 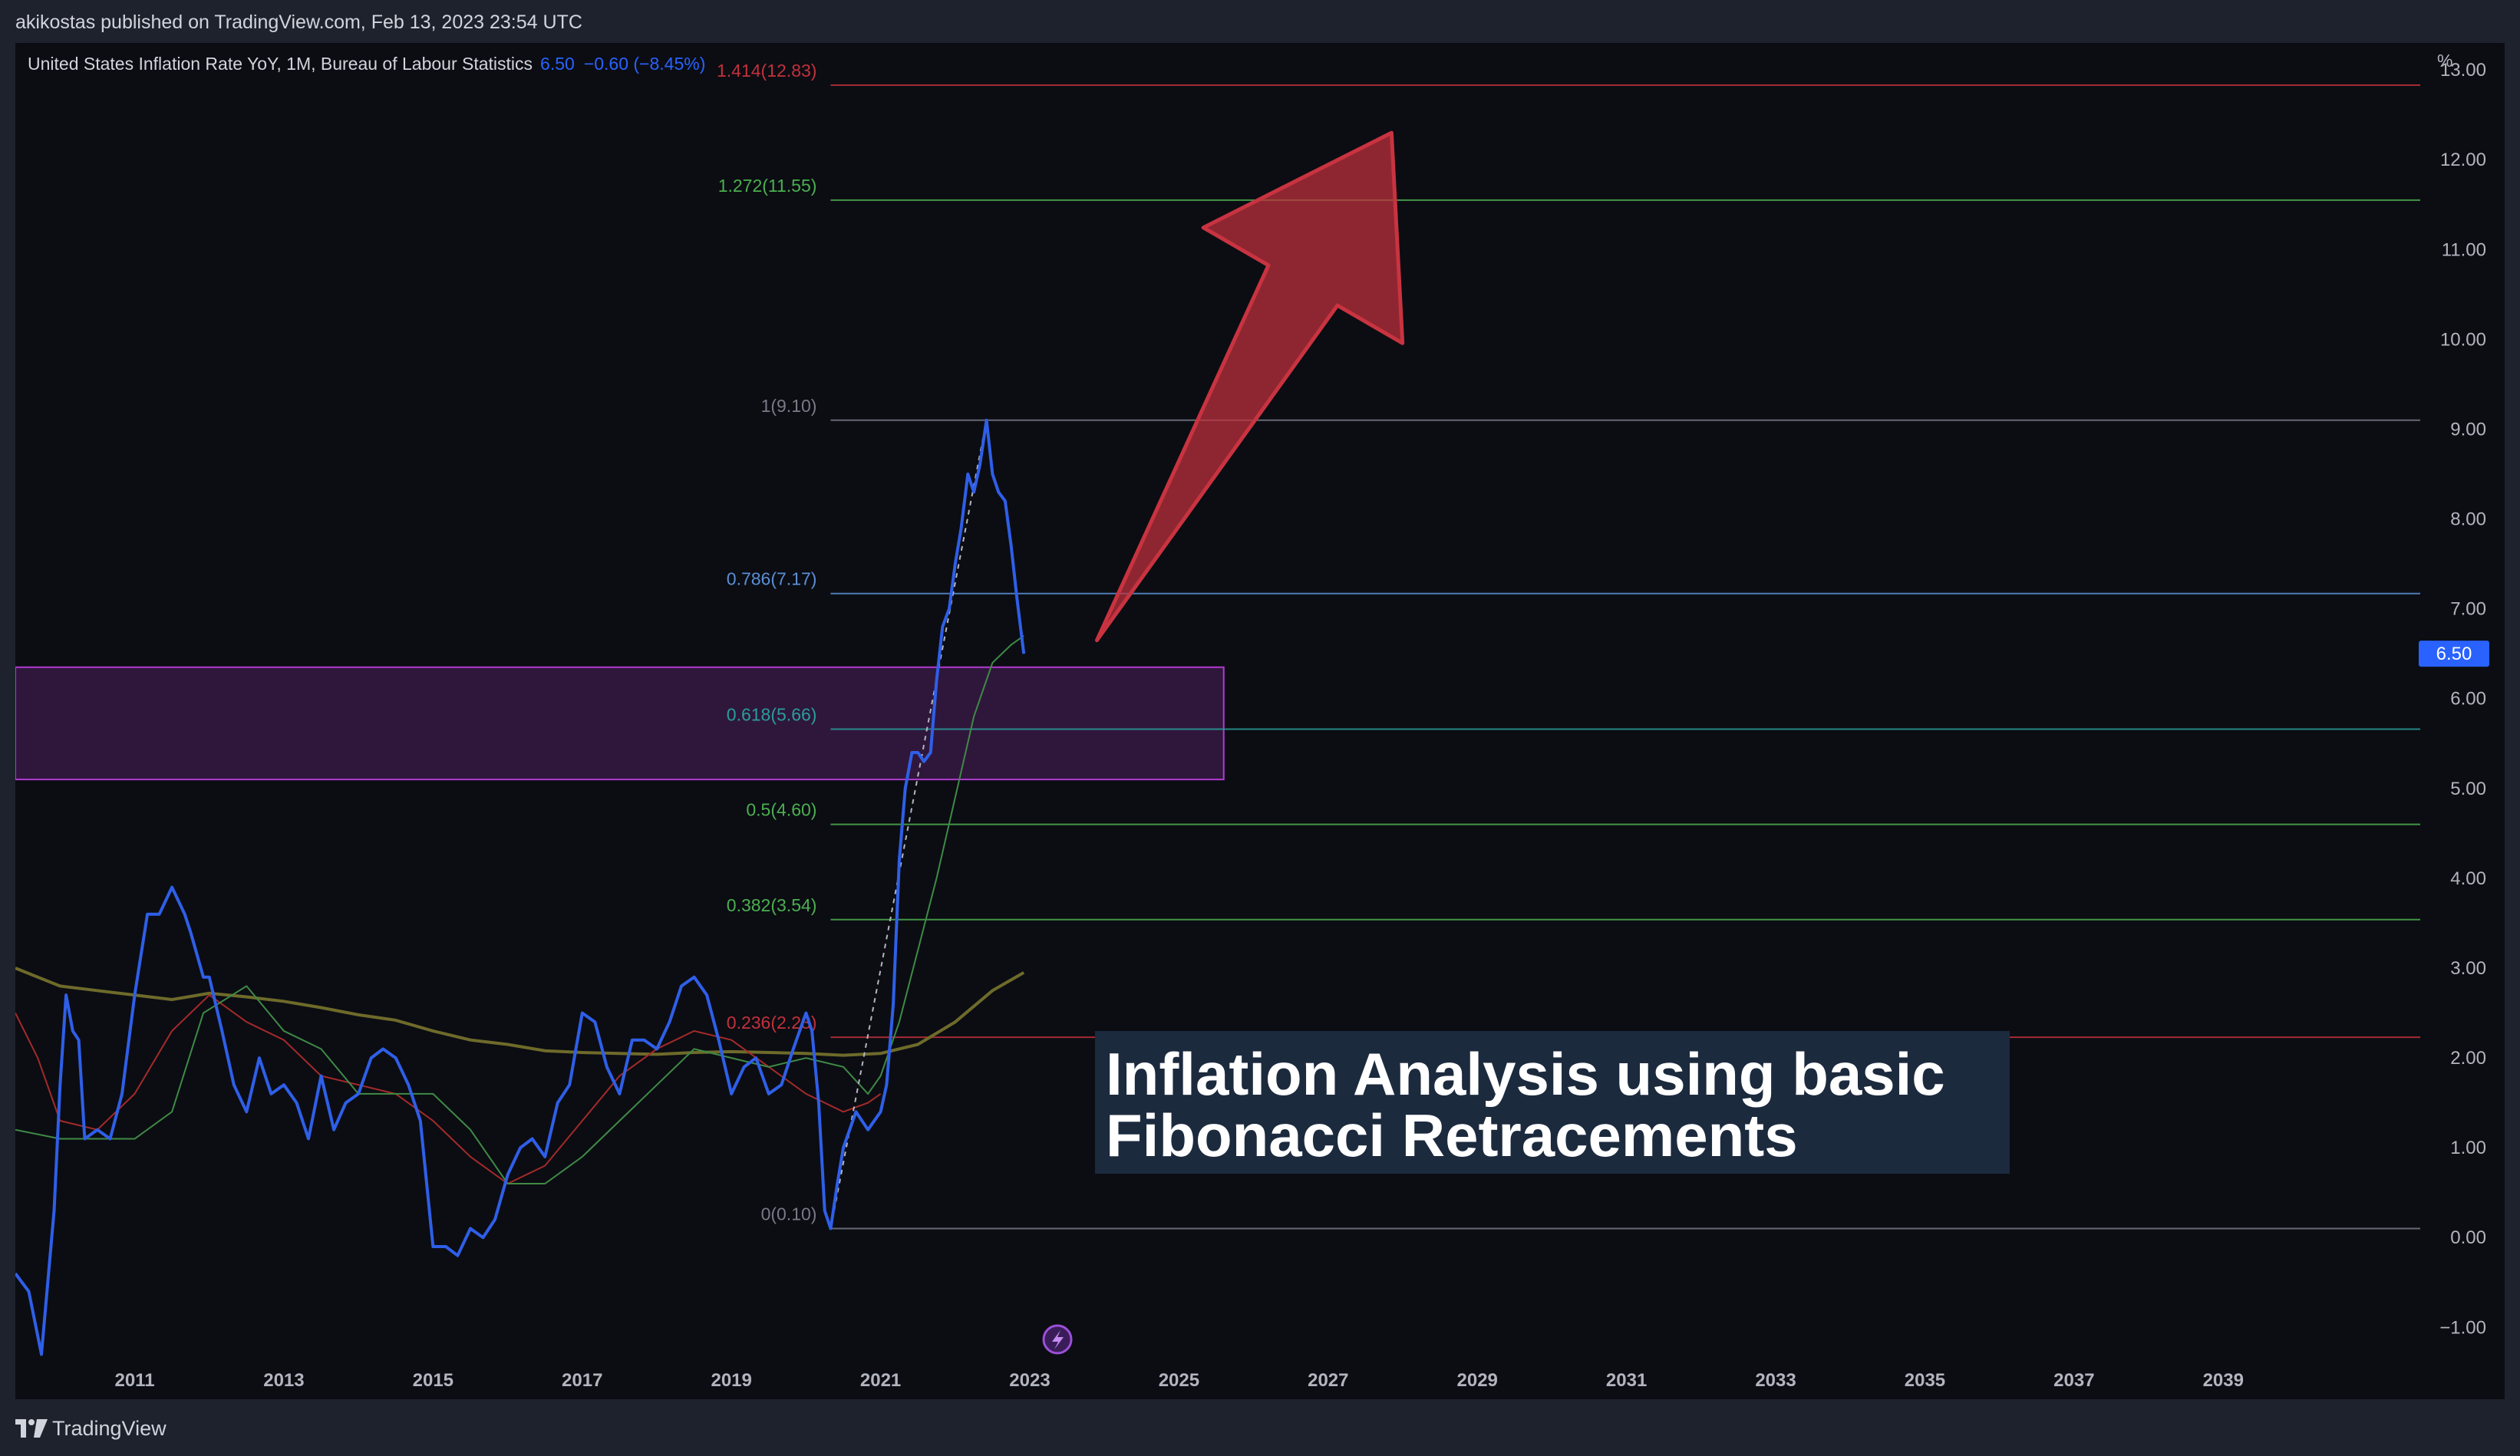 I want to click on series-line-ma-red, so click(x=448, y=1089).